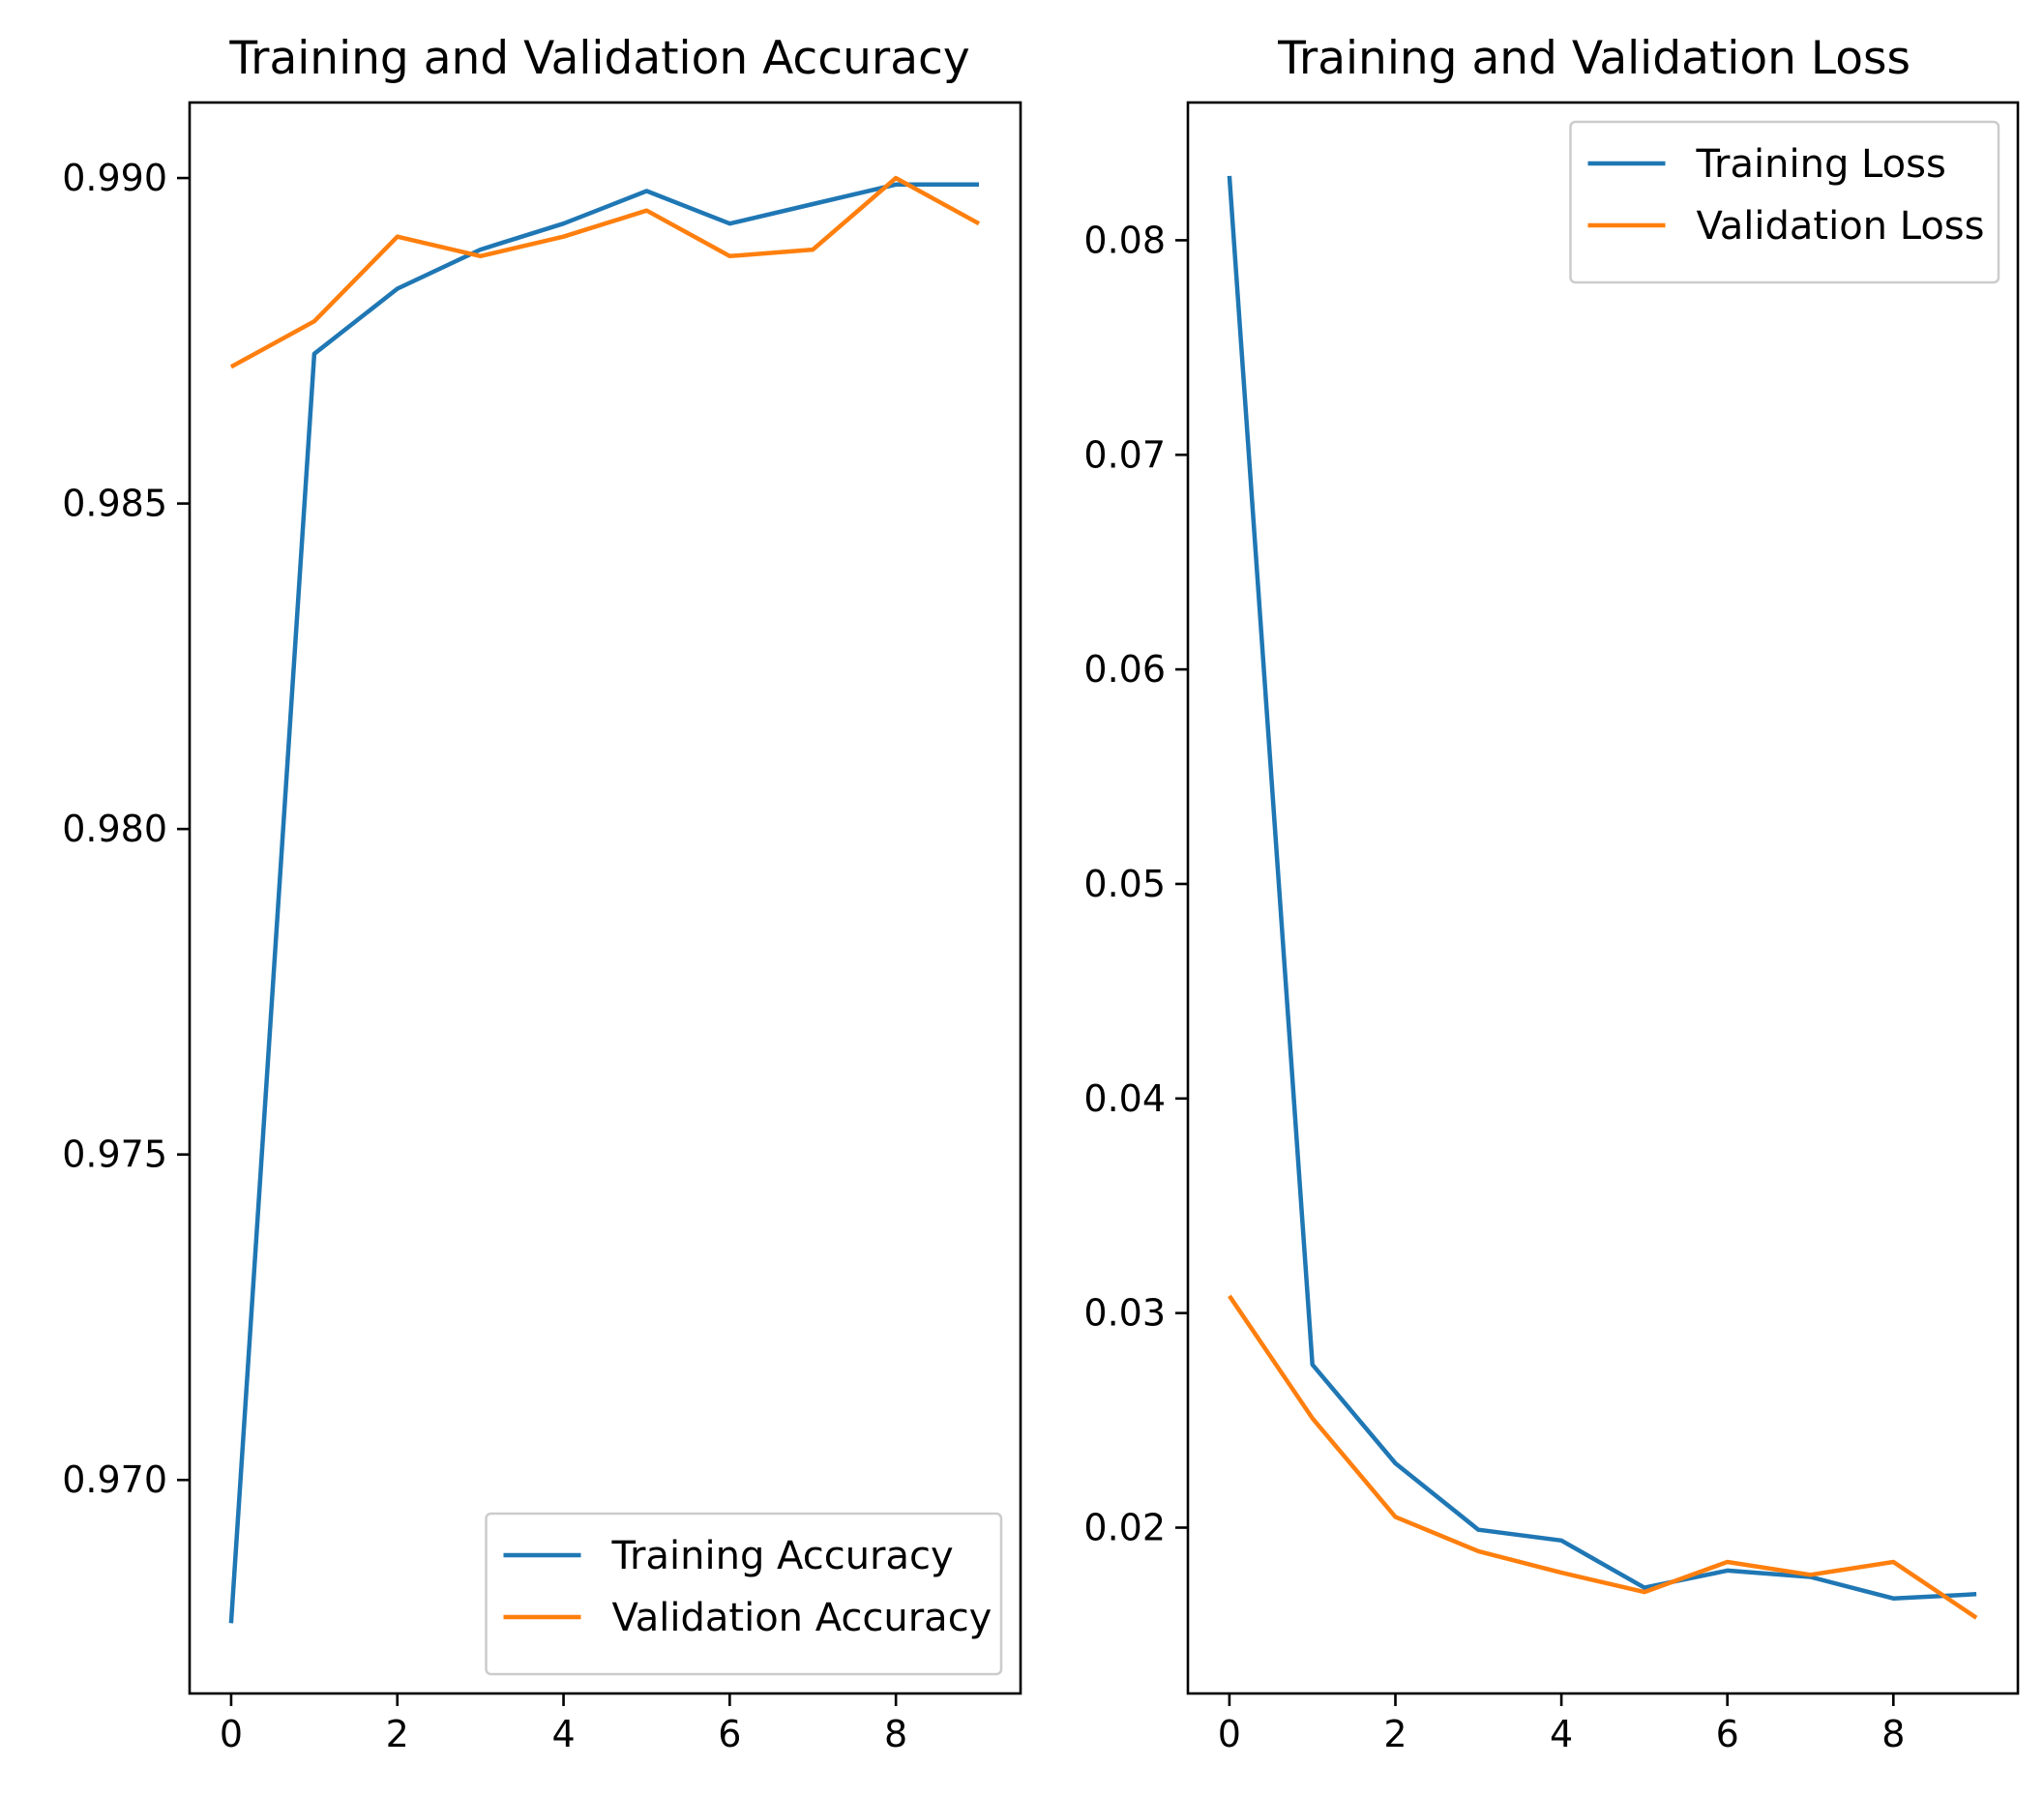 The image size is (2044, 1796). What do you see at coordinates (782, 1556) in the screenshot?
I see `accuracy-legend-label: Training Accuracy` at bounding box center [782, 1556].